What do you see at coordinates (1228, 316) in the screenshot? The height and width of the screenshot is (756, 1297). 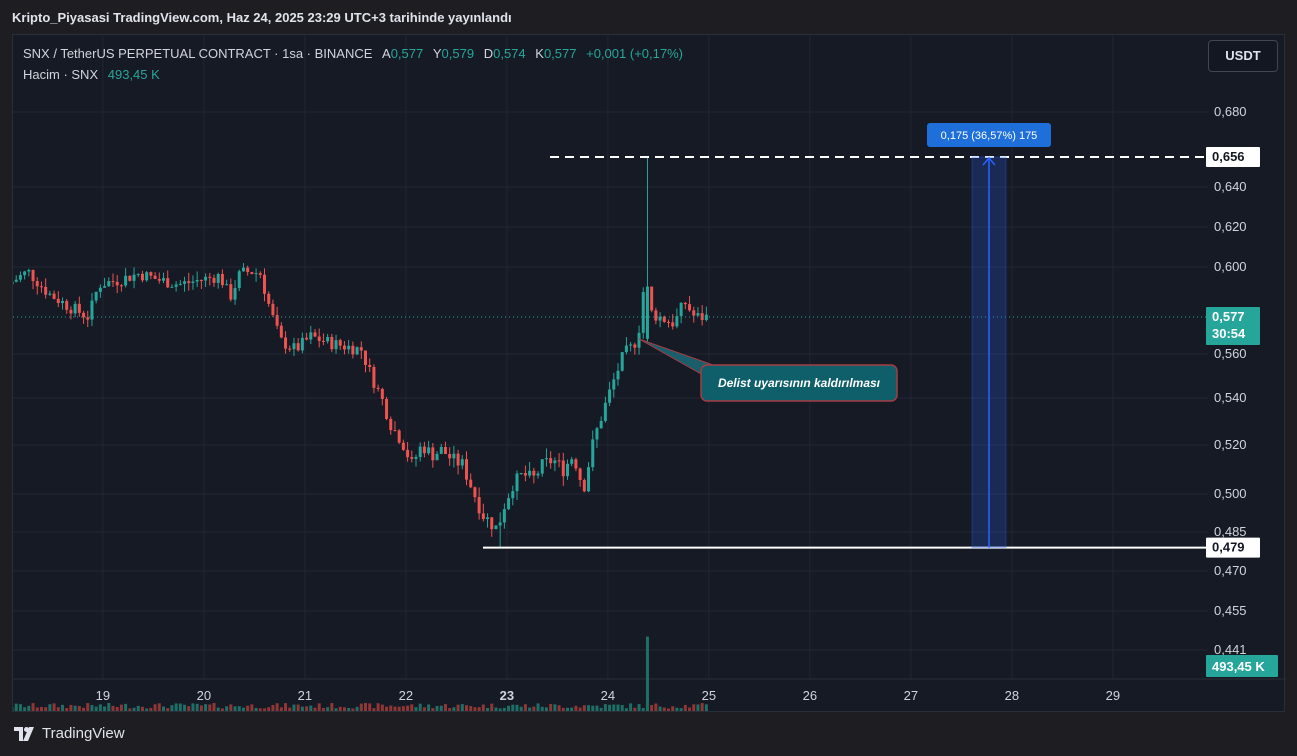 I see `current-price-badge: 0,577` at bounding box center [1228, 316].